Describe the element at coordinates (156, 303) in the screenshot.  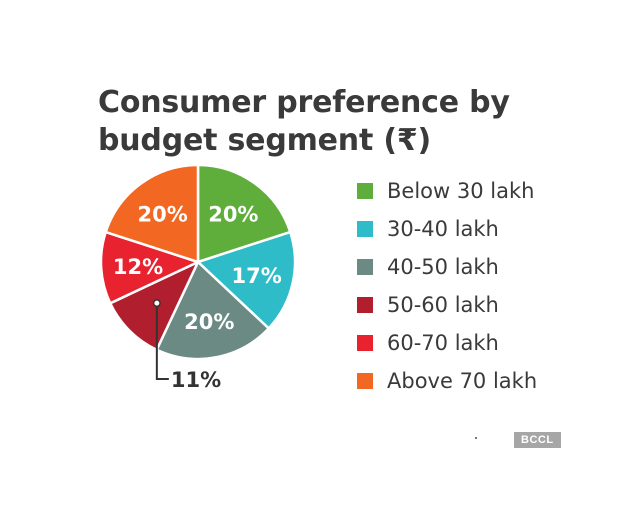
I see `callout-dot` at that location.